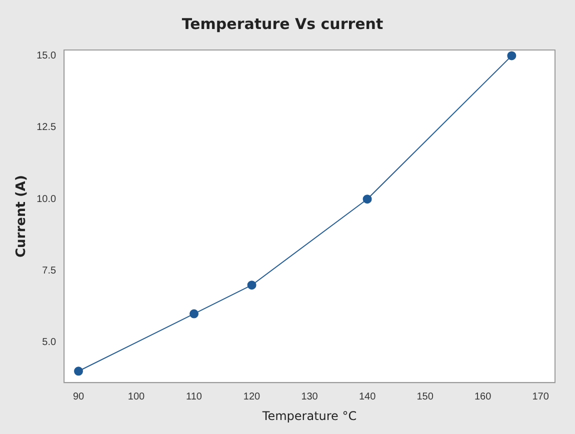 The height and width of the screenshot is (434, 575). What do you see at coordinates (194, 396) in the screenshot?
I see `x-tick-label: 110` at bounding box center [194, 396].